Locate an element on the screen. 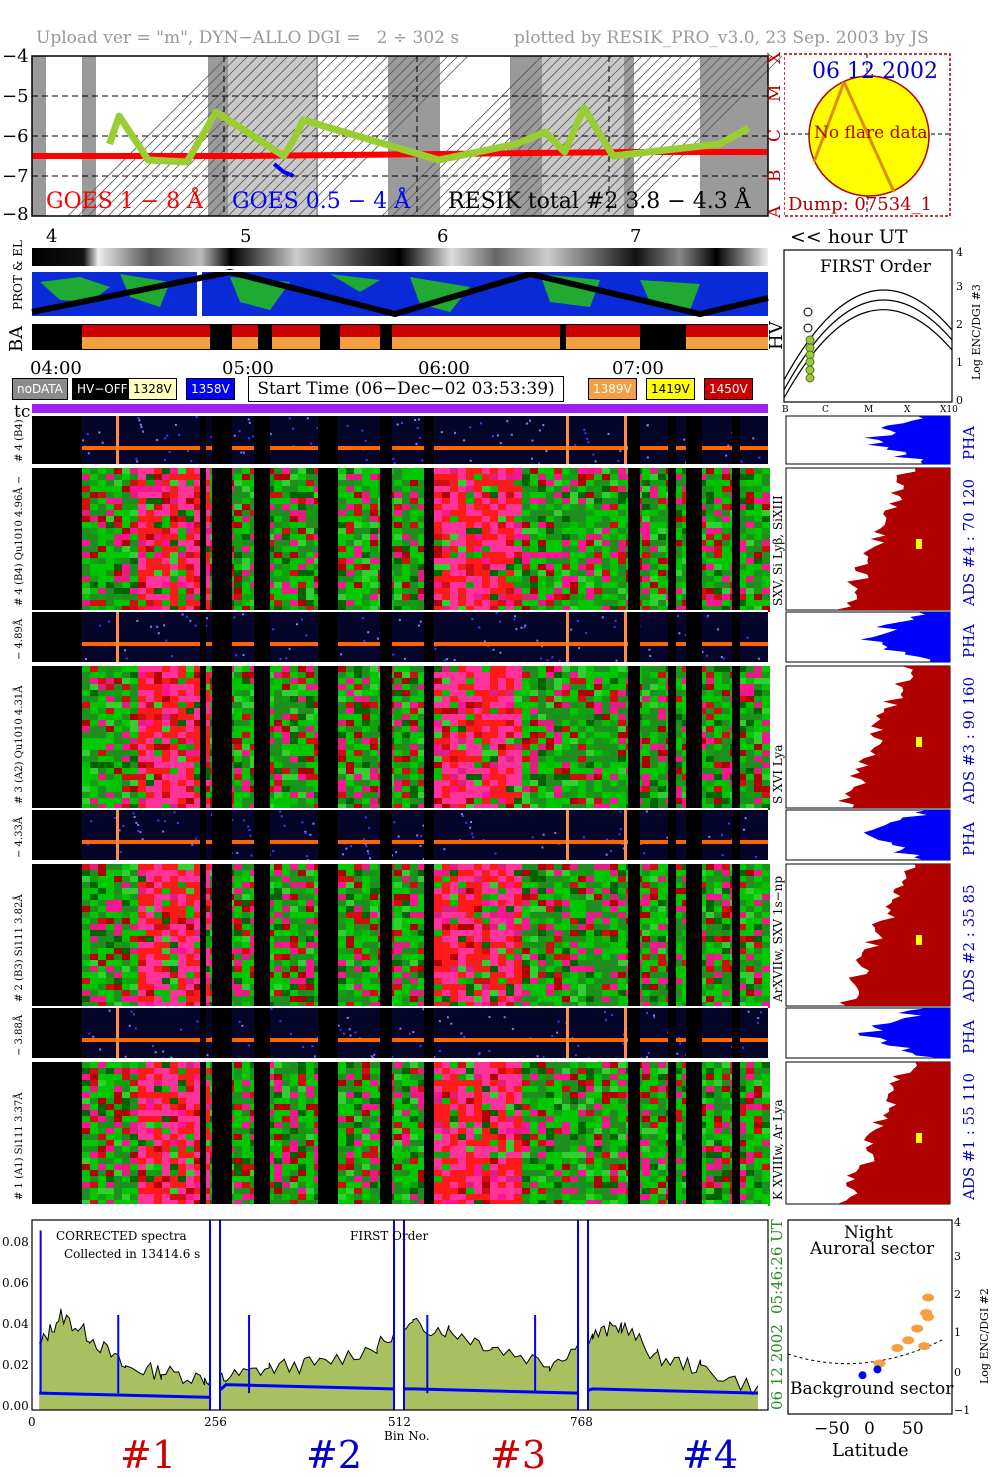 This screenshot has width=1004, height=1477. orbit-ytick-m1: −1 is located at coordinates (962, 1410).